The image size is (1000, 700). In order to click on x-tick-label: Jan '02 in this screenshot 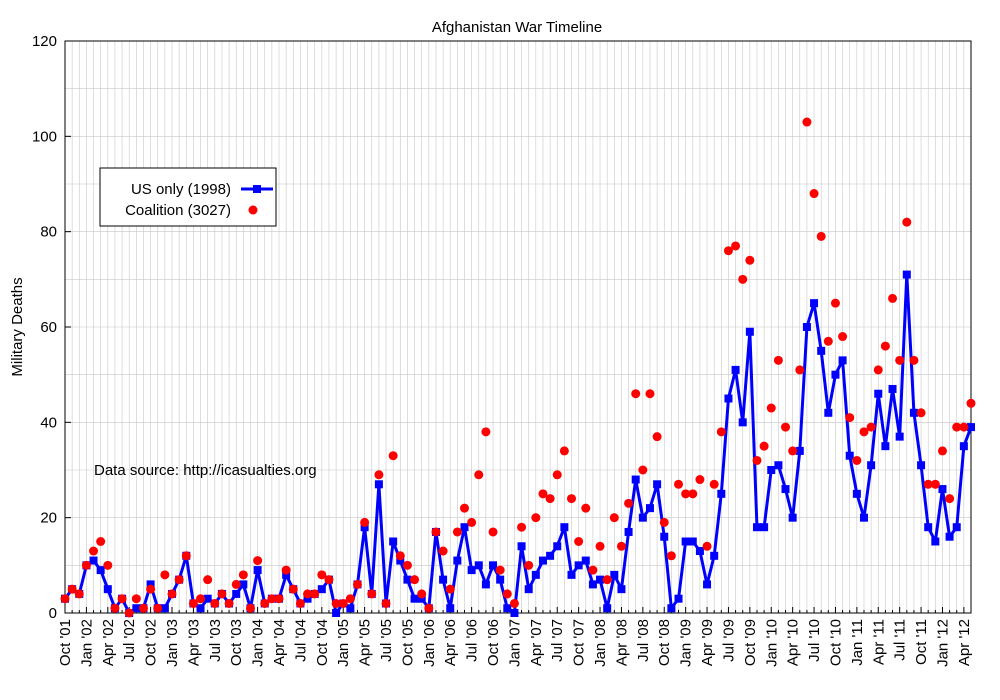, I will do `click(86, 643)`.